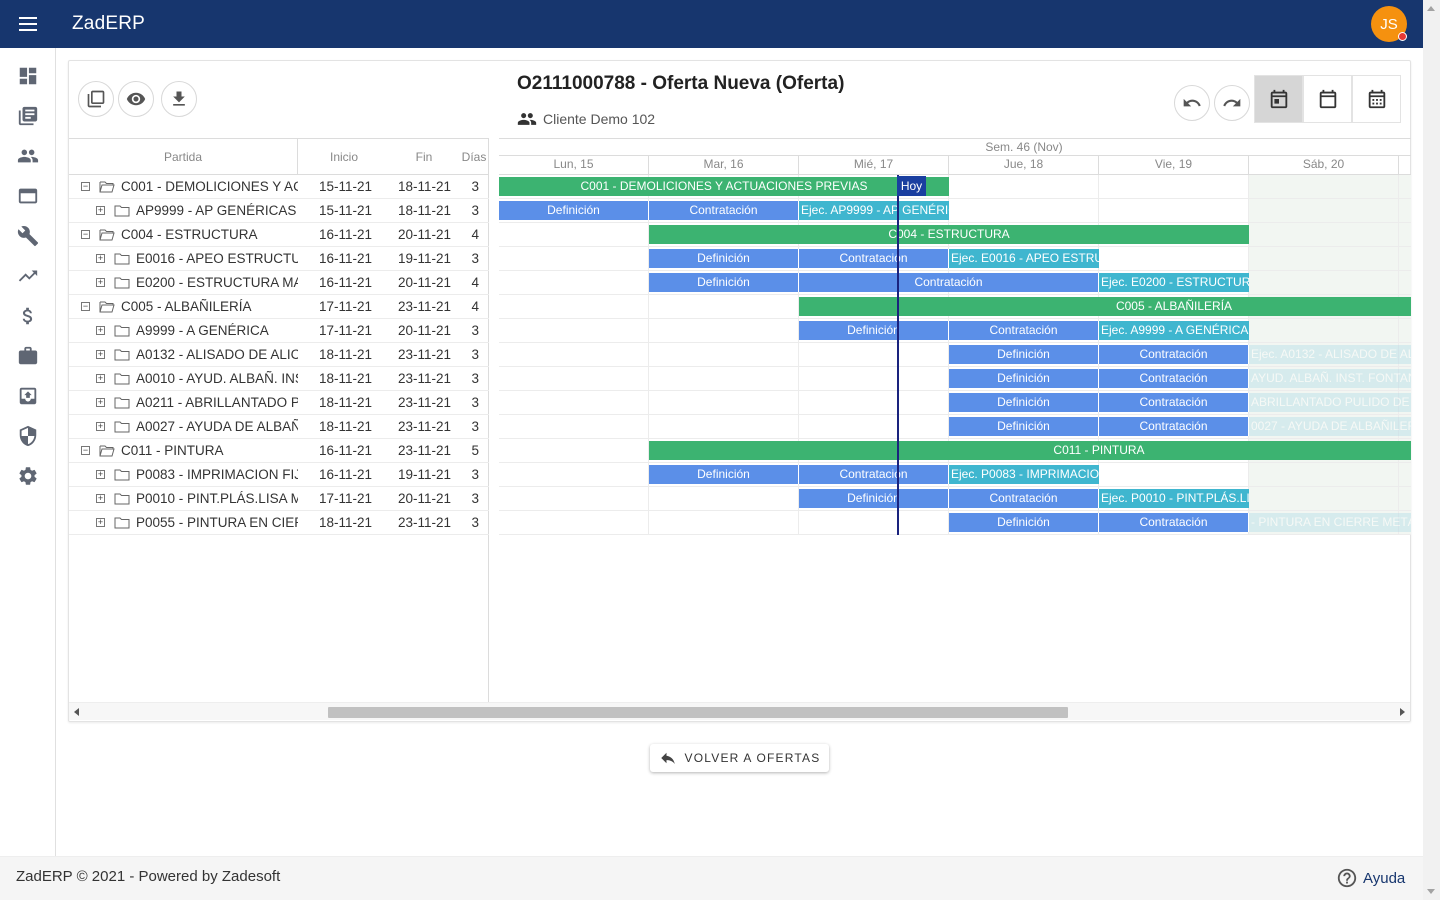  What do you see at coordinates (1431, 450) in the screenshot?
I see `page-scrollbar` at bounding box center [1431, 450].